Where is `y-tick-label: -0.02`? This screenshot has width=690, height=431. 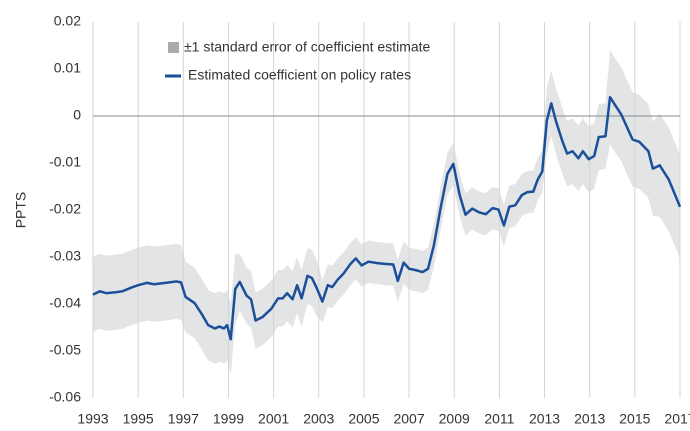
y-tick-label: -0.02 is located at coordinates (65, 209).